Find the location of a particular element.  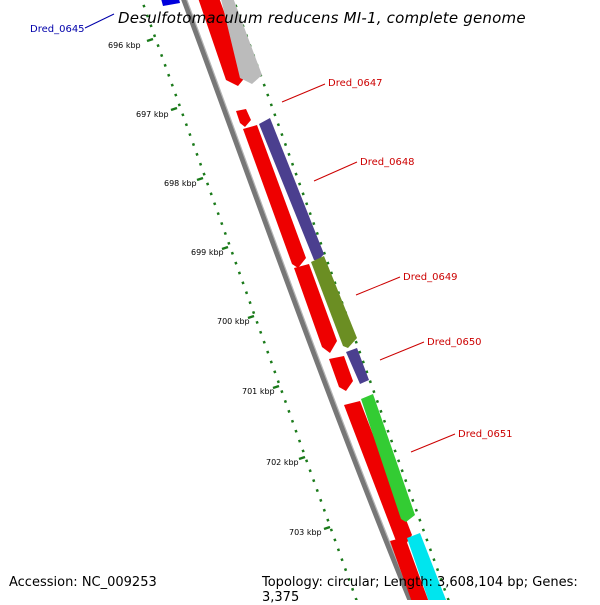

gene-label-dred-0651: Dred_0651 is located at coordinates (485, 434).